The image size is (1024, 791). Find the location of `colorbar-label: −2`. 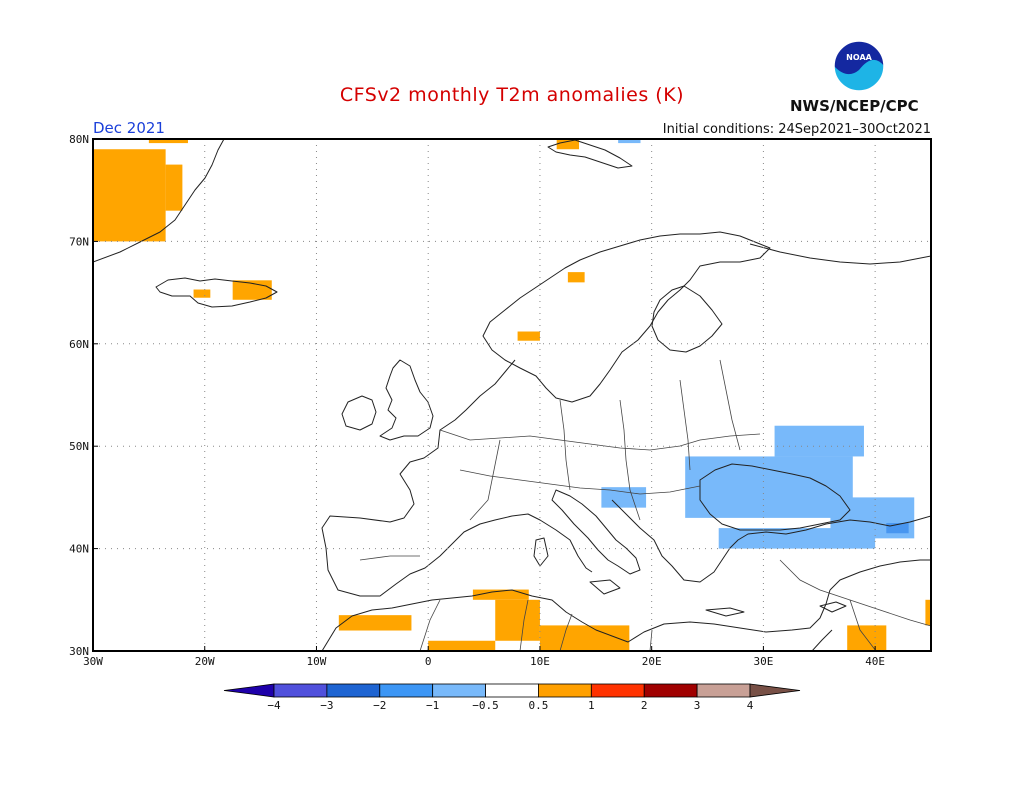

colorbar-label: −2 is located at coordinates (379, 705).